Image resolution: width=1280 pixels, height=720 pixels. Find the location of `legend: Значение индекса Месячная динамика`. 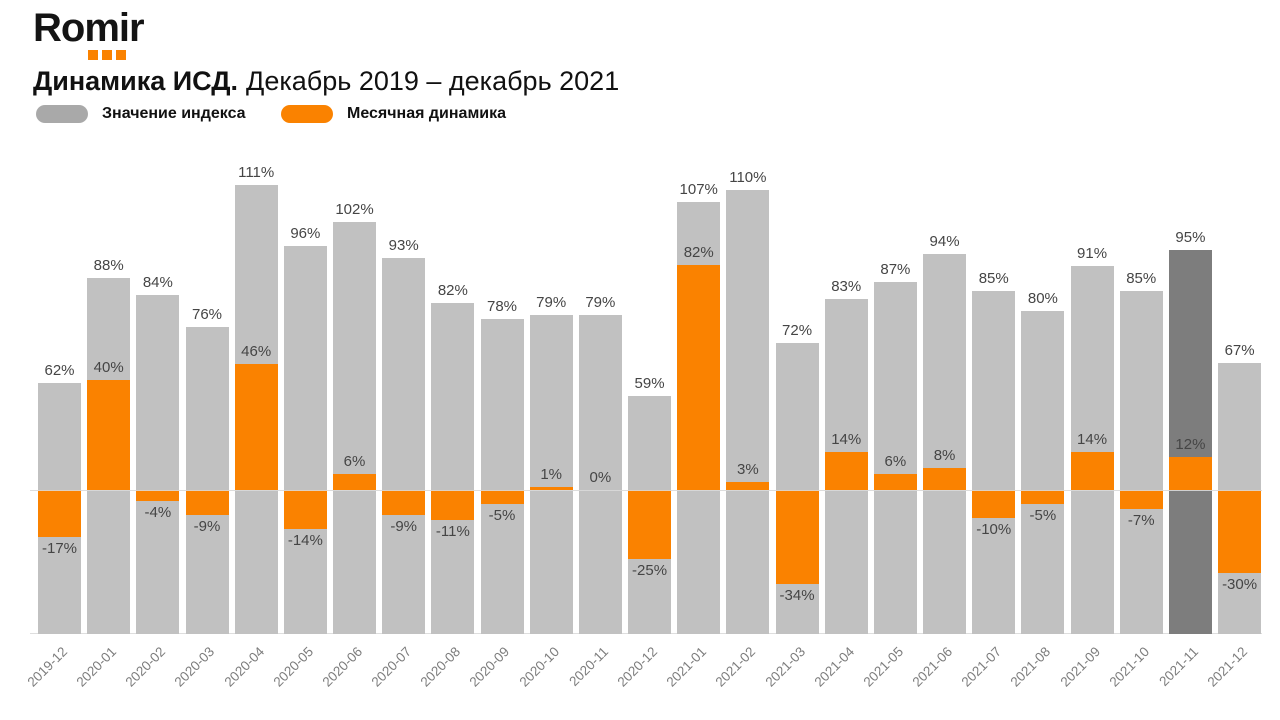

legend: Значение индекса Месячная динамика is located at coordinates (640, 117).